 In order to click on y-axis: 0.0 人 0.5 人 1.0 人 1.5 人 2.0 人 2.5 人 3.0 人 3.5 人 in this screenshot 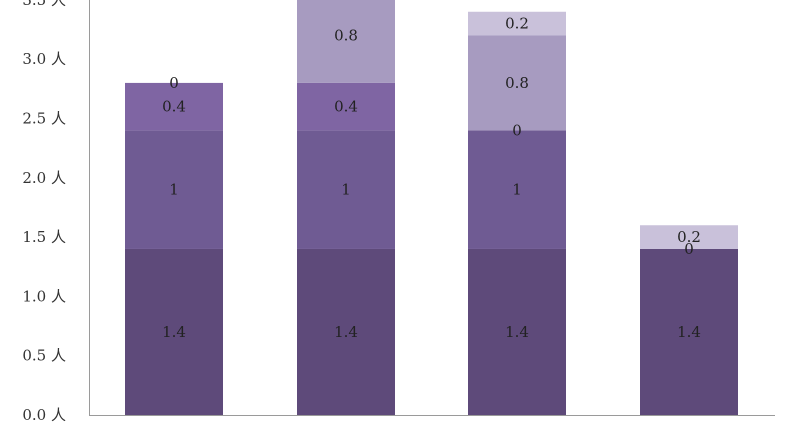, I will do `click(44, 212)`.